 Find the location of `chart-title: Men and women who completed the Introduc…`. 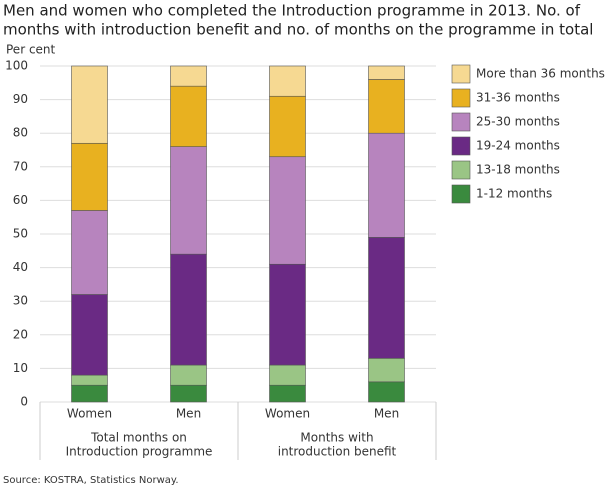

chart-title: Men and women who completed the Introduc… is located at coordinates (292, 11).